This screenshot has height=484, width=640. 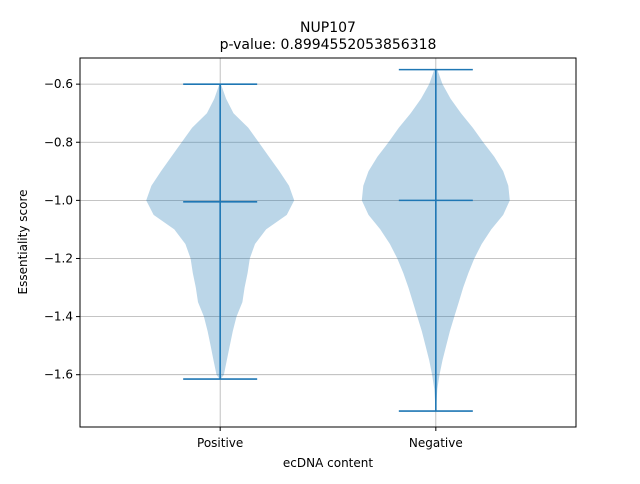 I want to click on chart-title: NUP107, so click(x=328, y=28).